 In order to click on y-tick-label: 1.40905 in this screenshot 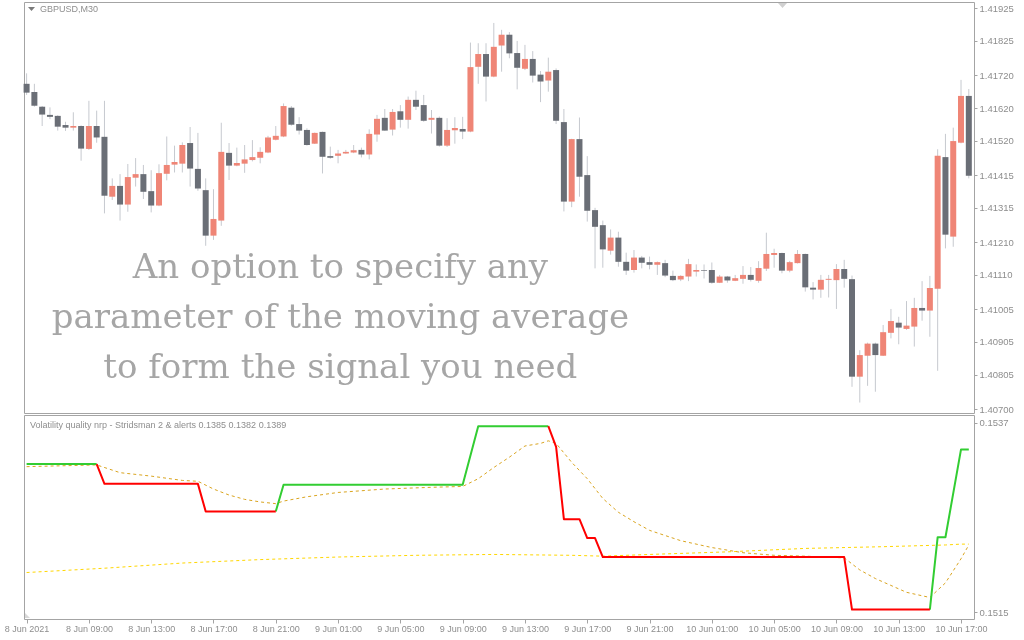, I will do `click(996, 342)`.